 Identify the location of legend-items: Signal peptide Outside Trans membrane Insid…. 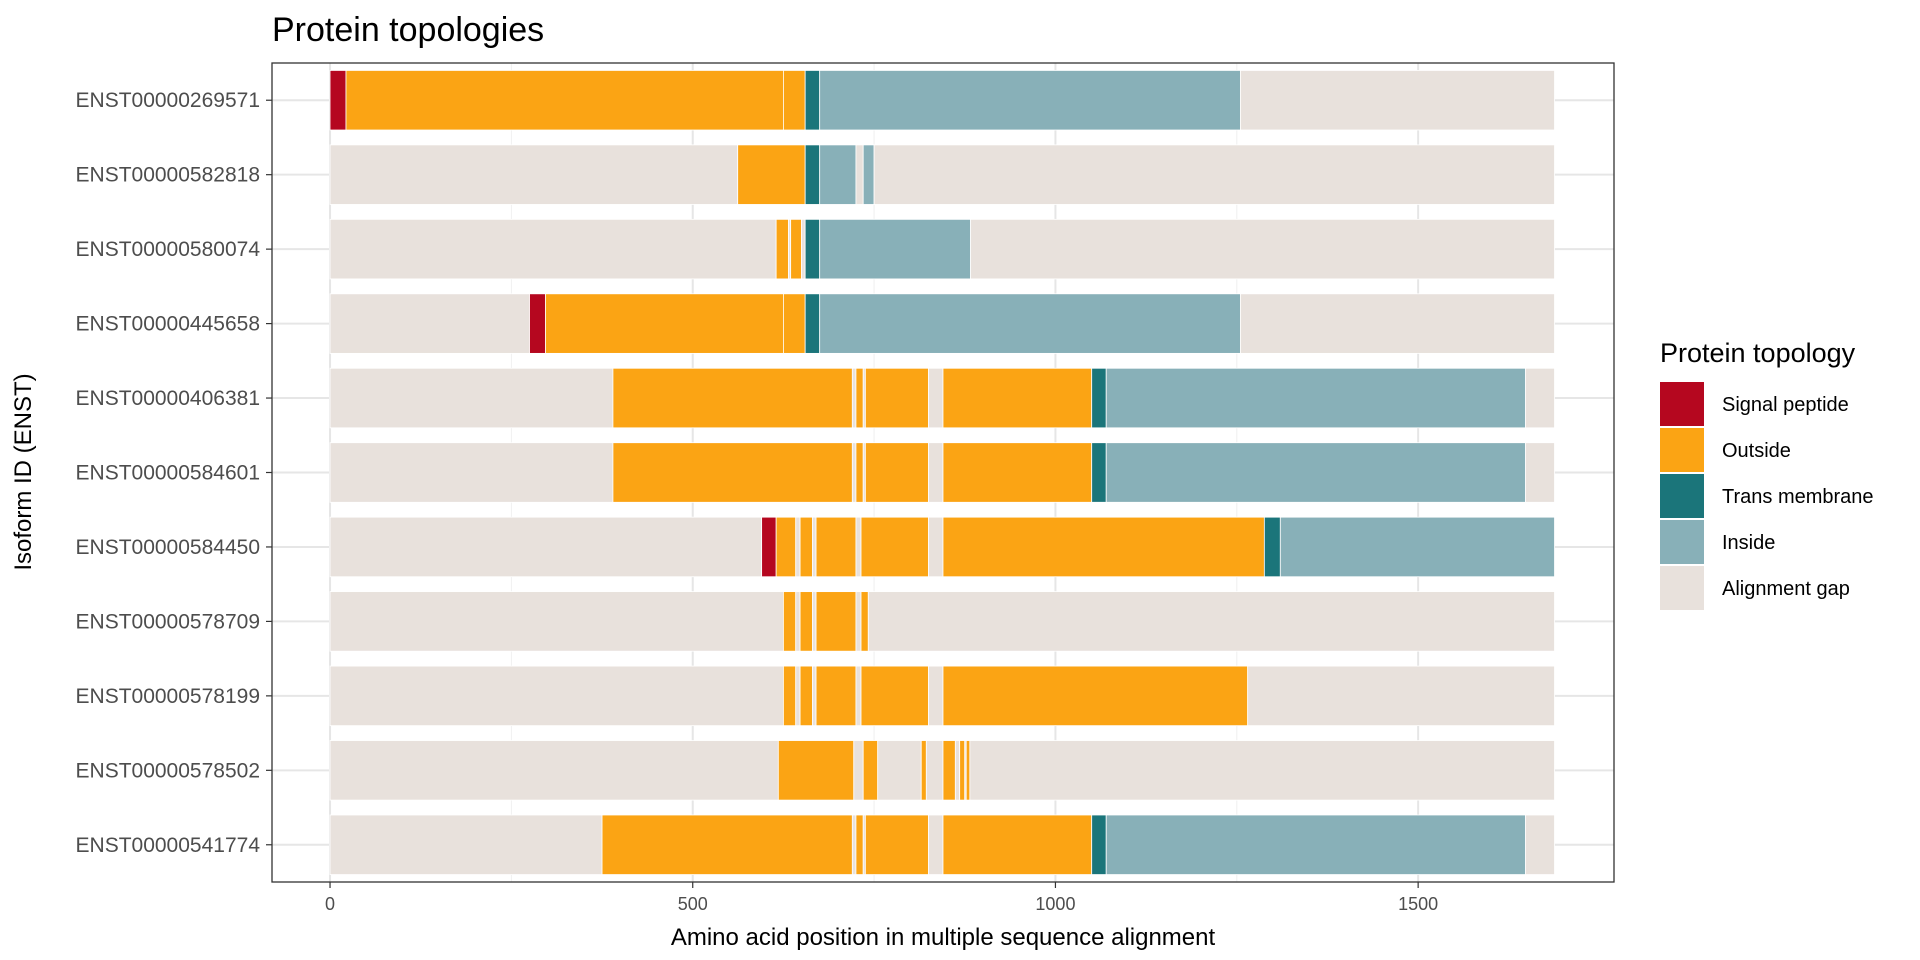
(1767, 496).